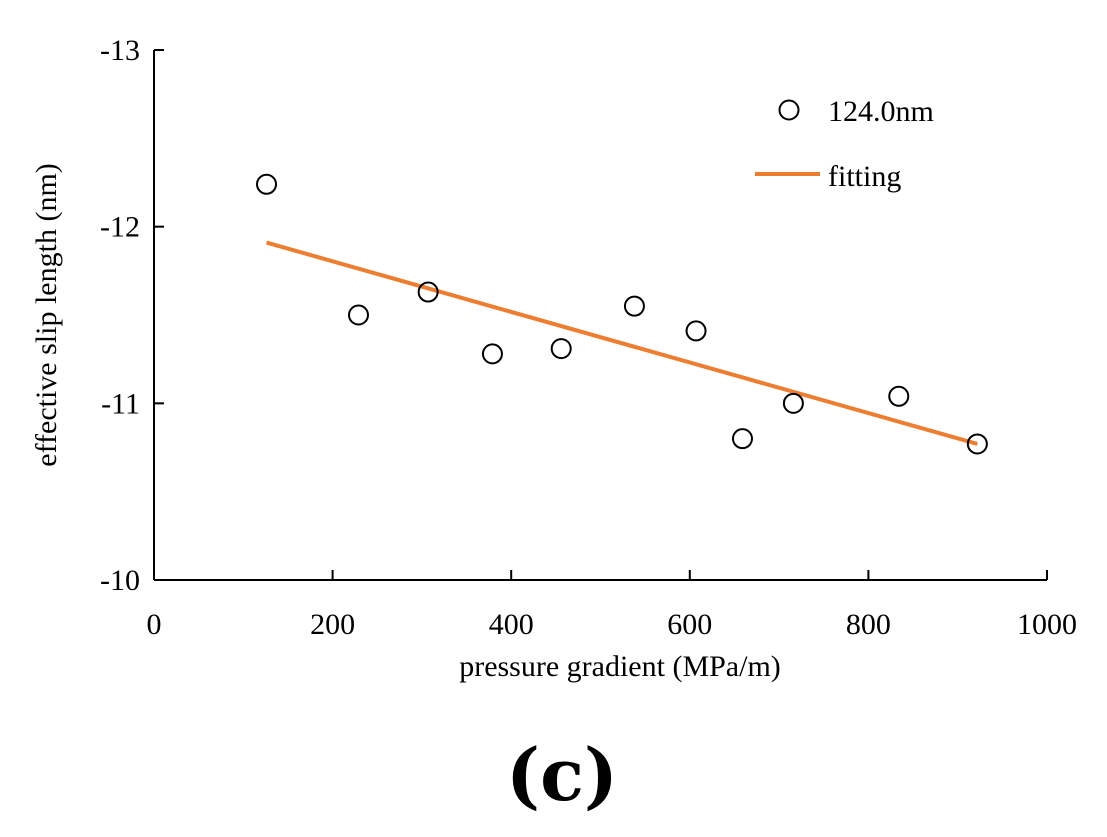  What do you see at coordinates (1047, 624) in the screenshot?
I see `x-tick-label: 1000` at bounding box center [1047, 624].